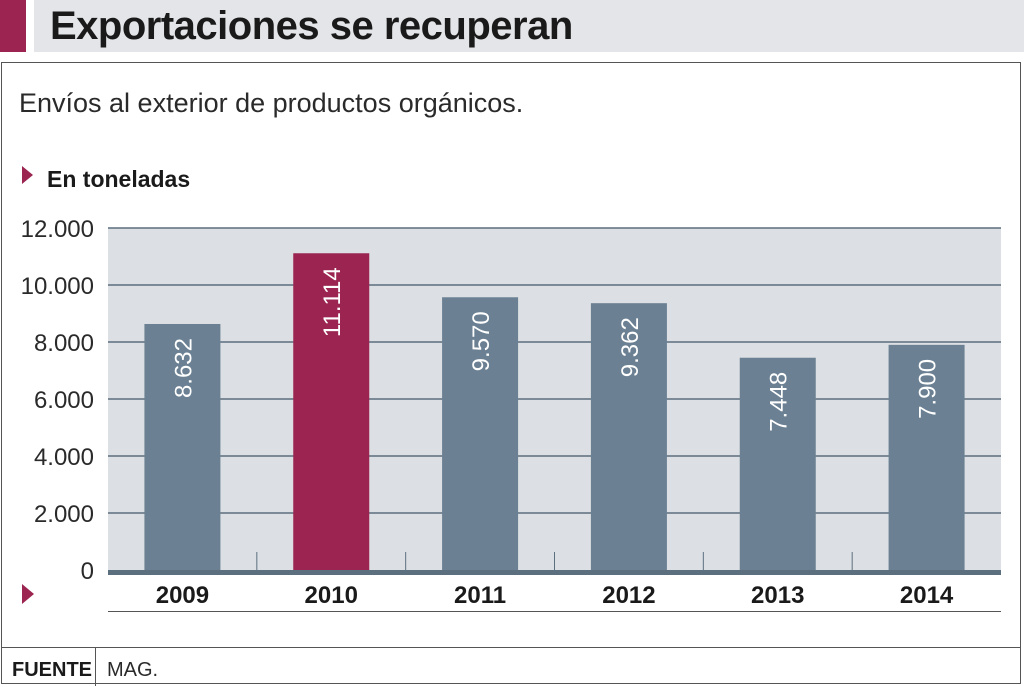  I want to click on bar-value-label: 7.900, so click(928, 389).